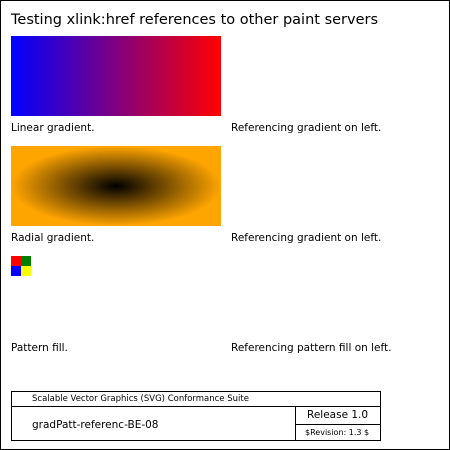 Image resolution: width=450 pixels, height=450 pixels. What do you see at coordinates (295, 423) in the screenshot?
I see `footer-divider-vertical` at bounding box center [295, 423].